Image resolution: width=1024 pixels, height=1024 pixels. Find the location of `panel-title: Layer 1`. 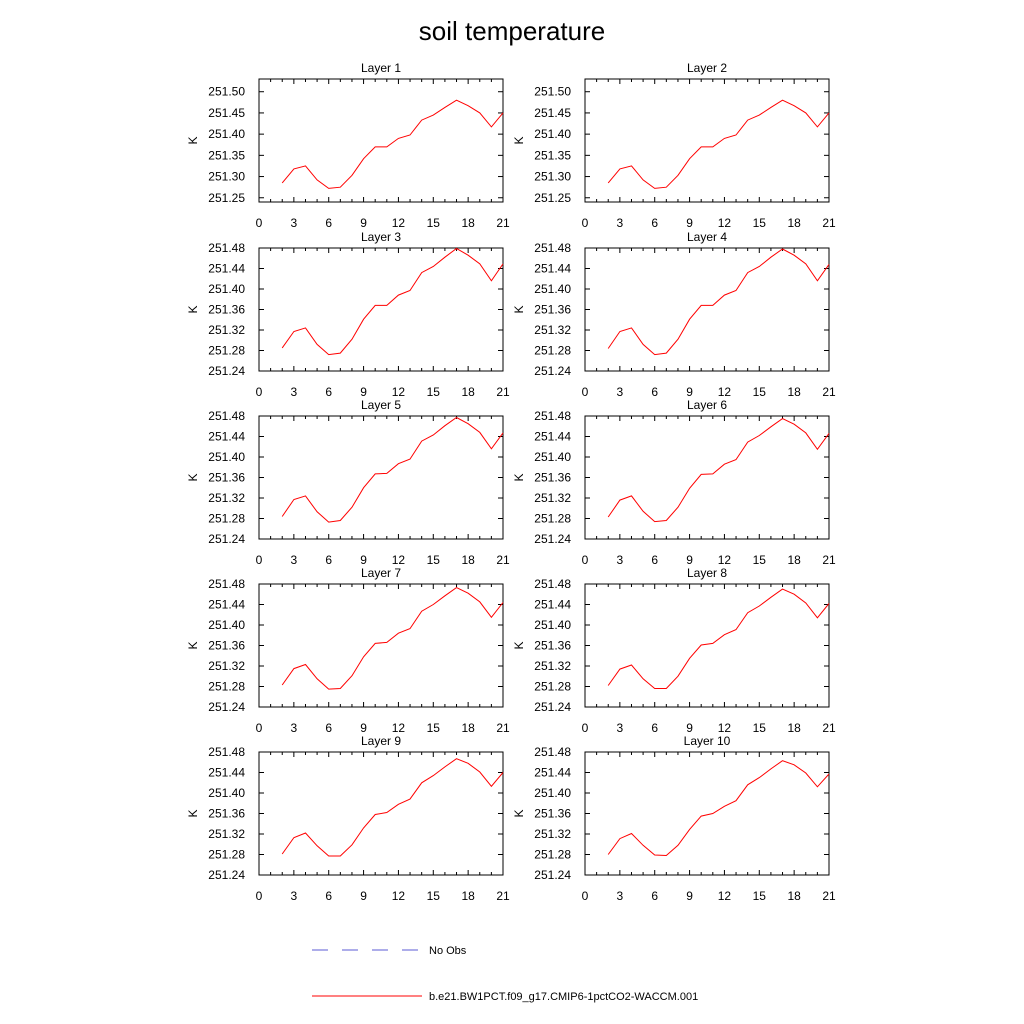

panel-title: Layer 1 is located at coordinates (381, 68).